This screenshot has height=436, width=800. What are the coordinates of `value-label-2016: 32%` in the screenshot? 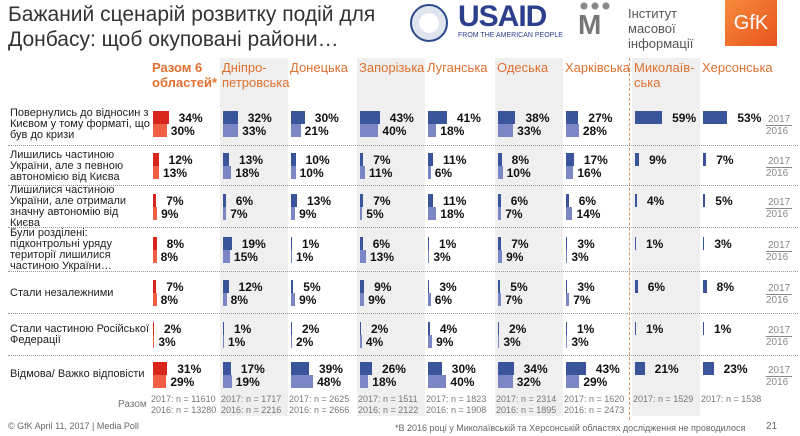 It's located at (528, 382).